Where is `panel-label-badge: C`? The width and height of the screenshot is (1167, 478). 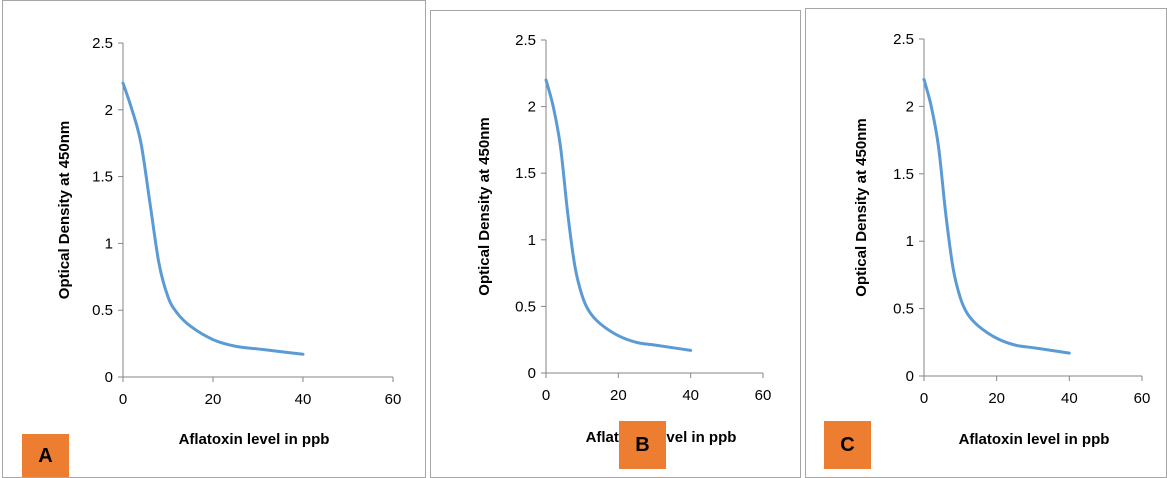
panel-label-badge: C is located at coordinates (847, 445).